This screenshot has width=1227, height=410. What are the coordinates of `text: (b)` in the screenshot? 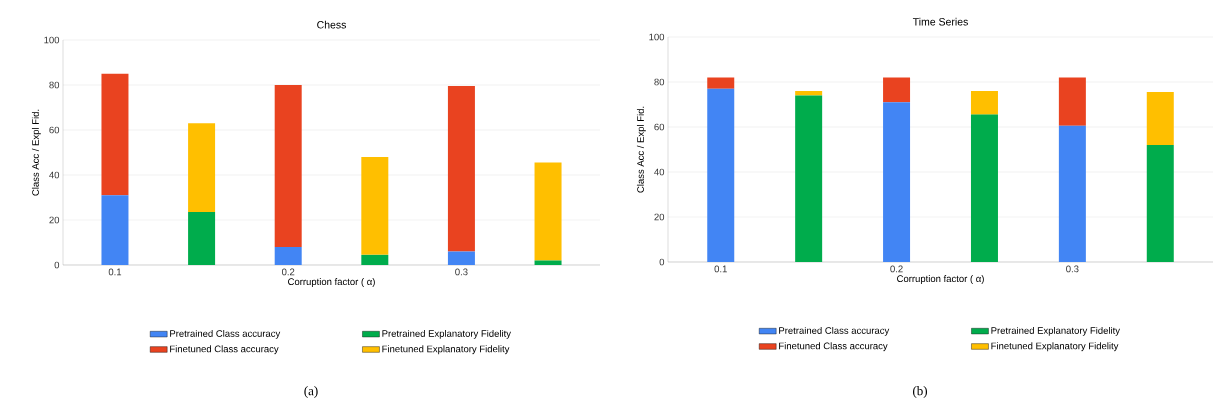 It's located at (920, 392).